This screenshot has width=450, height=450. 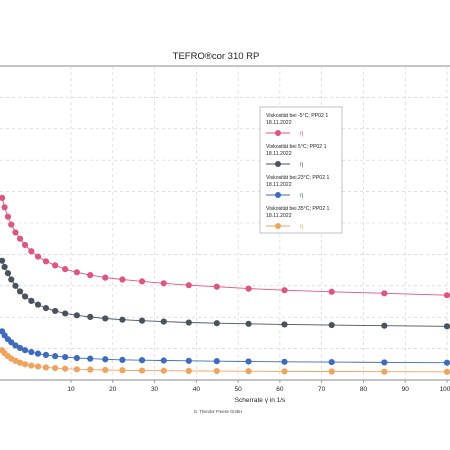 I want to click on legend-label: Viskosität bei -5°C; PP02 1 18.11.2022, so click(x=297, y=119).